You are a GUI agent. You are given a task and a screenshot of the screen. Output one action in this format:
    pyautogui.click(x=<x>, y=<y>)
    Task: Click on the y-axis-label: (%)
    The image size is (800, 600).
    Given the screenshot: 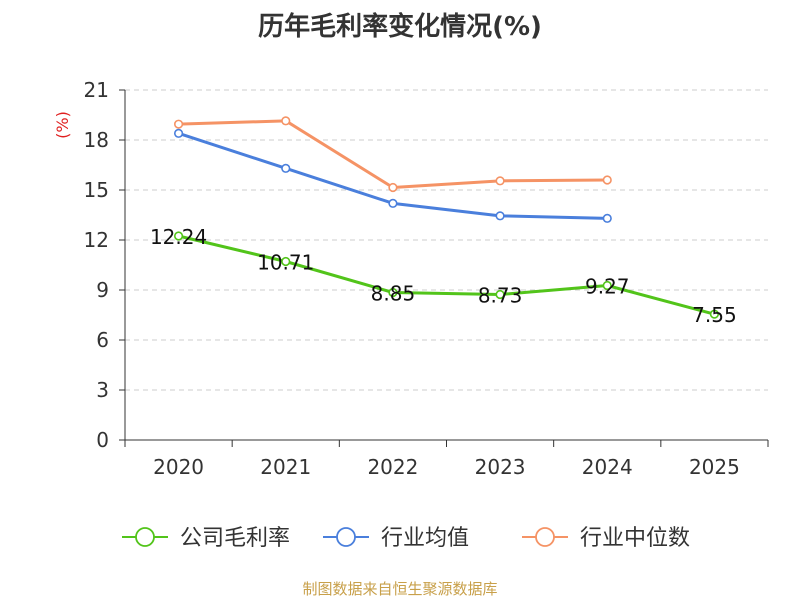 What is the action you would take?
    pyautogui.click(x=62, y=125)
    